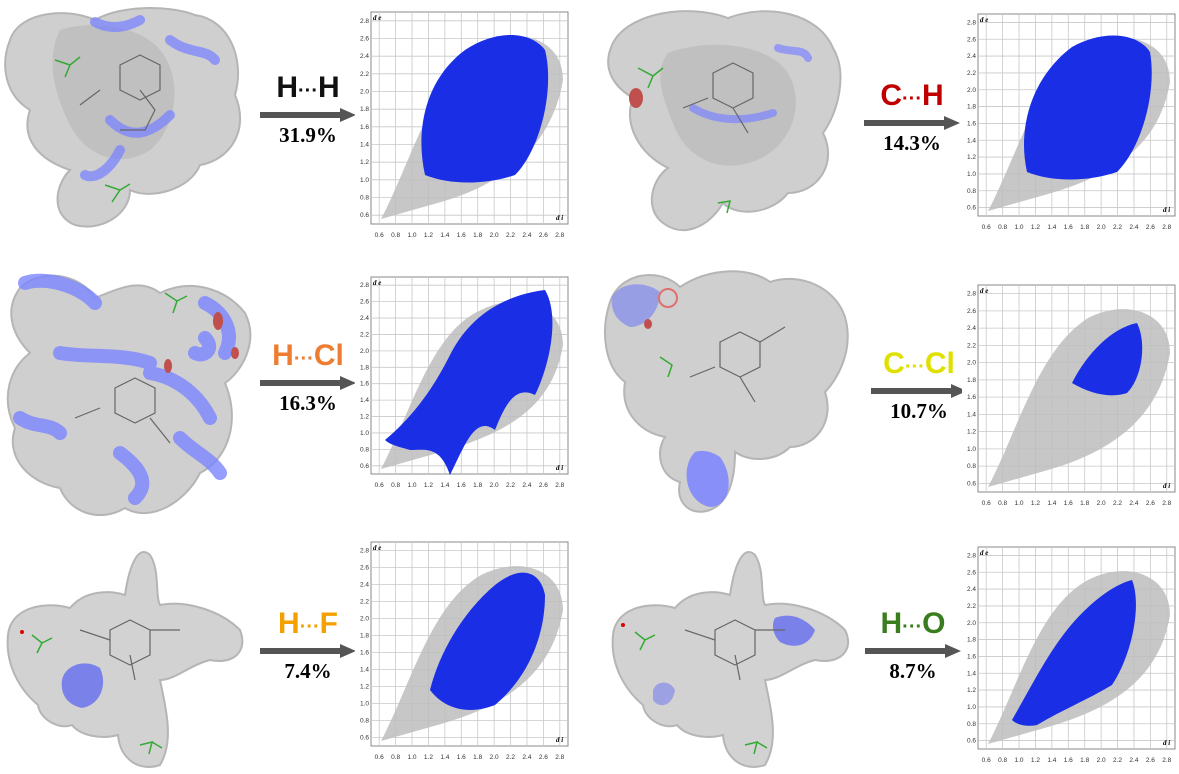 The height and width of the screenshot is (774, 1179). I want to click on contact-percent: 14.3%, so click(912, 143).